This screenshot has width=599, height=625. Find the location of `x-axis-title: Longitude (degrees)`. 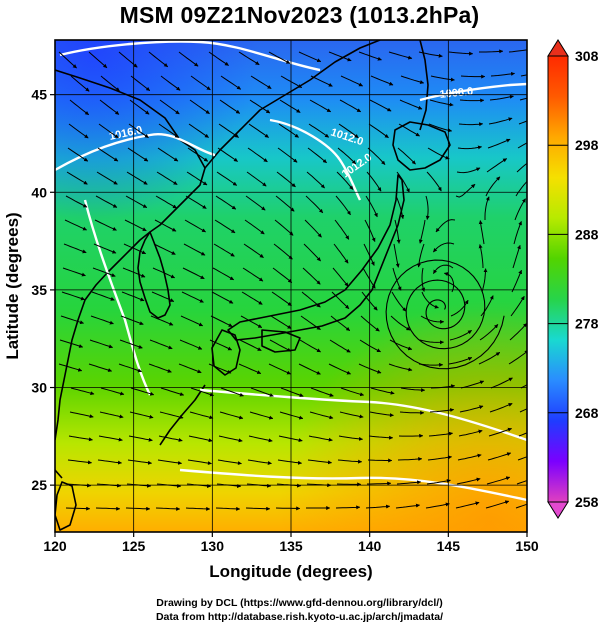

x-axis-title: Longitude (degrees) is located at coordinates (290, 571).